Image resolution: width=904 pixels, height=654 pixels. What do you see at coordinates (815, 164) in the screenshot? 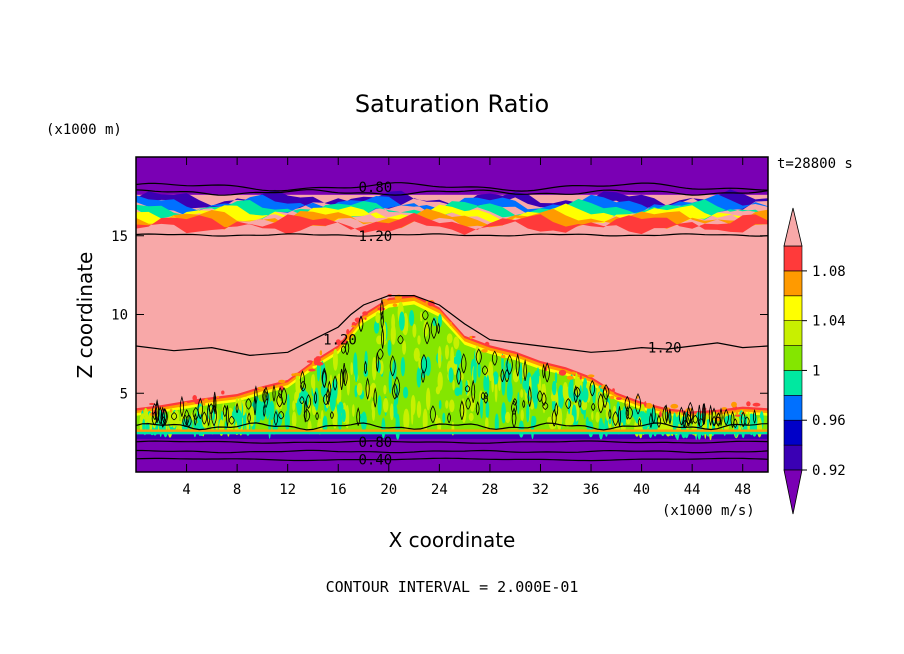
I see `time-label: t=28800 s` at bounding box center [815, 164].